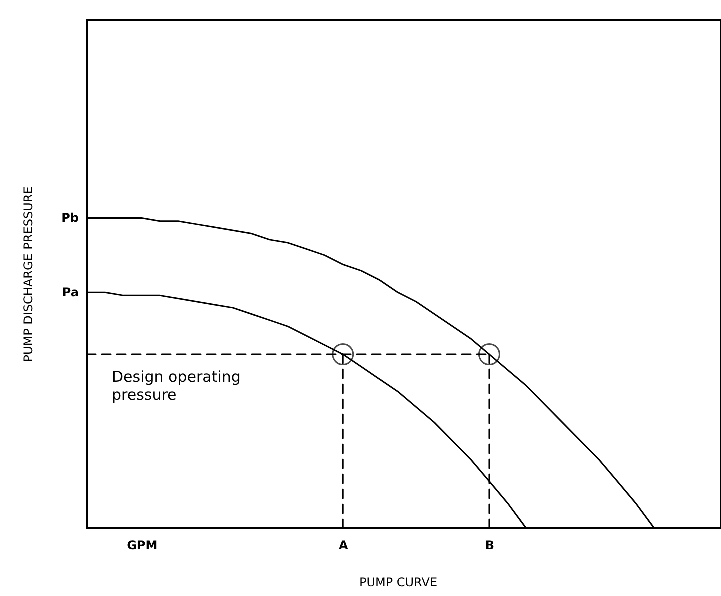 The image size is (721, 596). I want to click on x-axis-title: PUMP CURVE, so click(398, 583).